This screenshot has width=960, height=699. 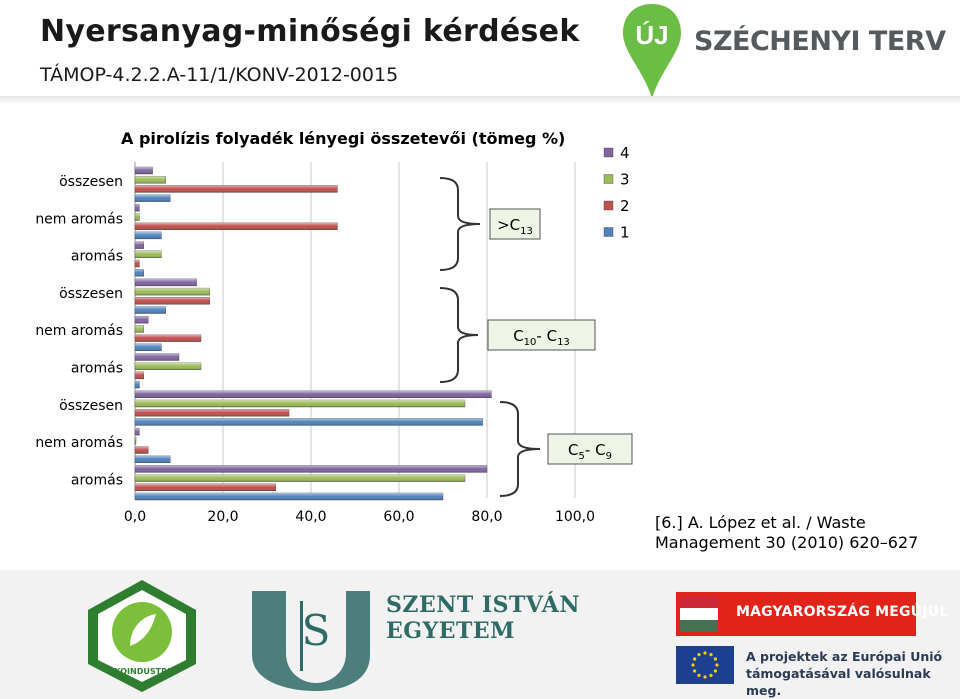 What do you see at coordinates (451, 631) in the screenshot?
I see `university-line-2: EGYETEM` at bounding box center [451, 631].